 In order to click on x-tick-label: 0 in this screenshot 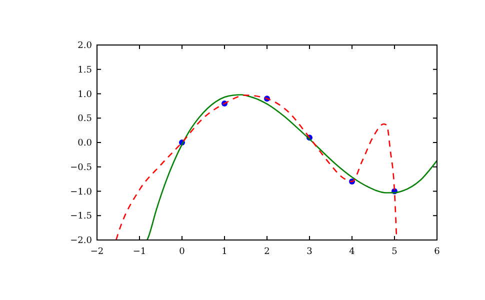, I will do `click(182, 252)`.